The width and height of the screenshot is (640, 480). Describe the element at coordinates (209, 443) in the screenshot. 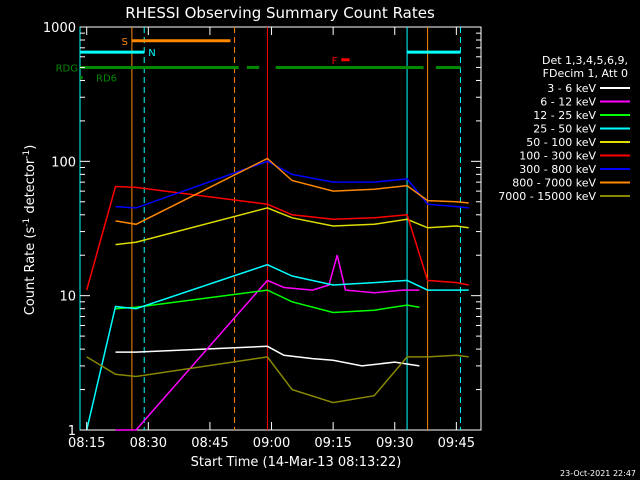

I see `x-tick-label-2: 08:45` at that location.